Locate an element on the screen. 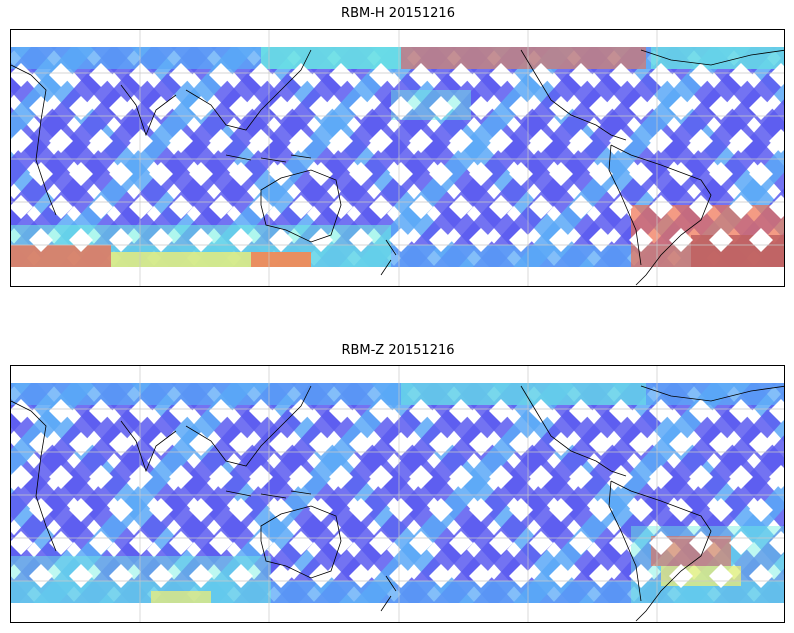  south-yellow-patch is located at coordinates (181, 597).